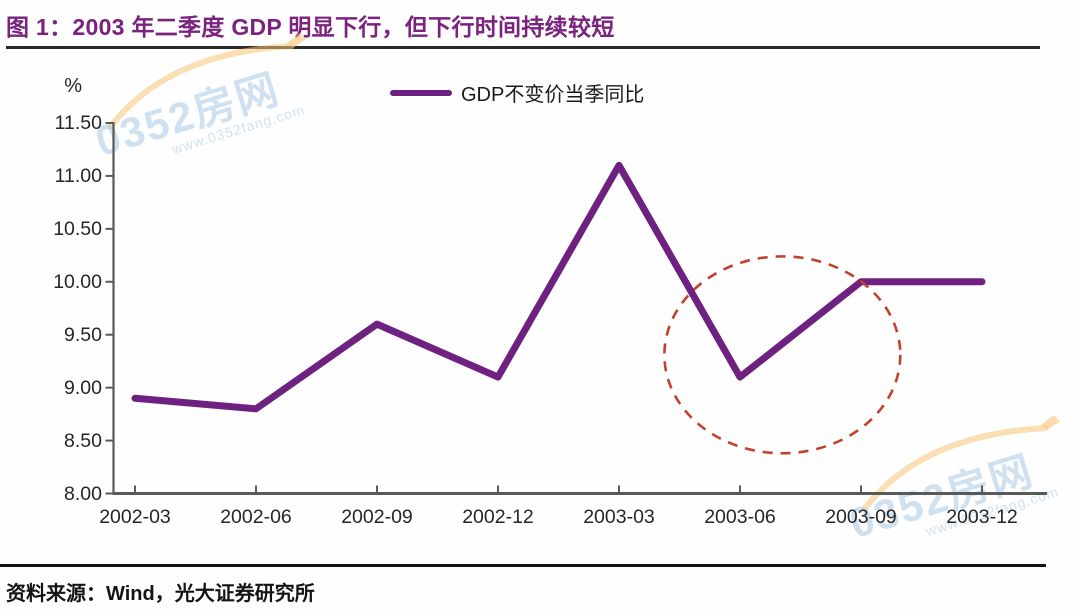  I want to click on x-axis-label: 2003-12, so click(982, 517).